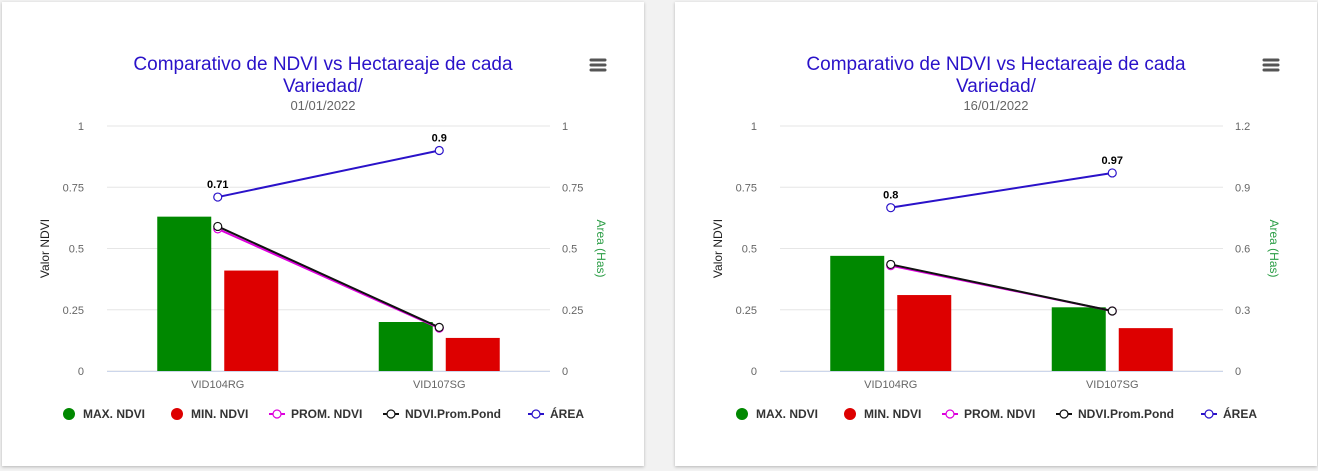 This screenshot has height=471, width=1318. What do you see at coordinates (569, 250) in the screenshot?
I see `y2-tick-label: 0.5` at bounding box center [569, 250].